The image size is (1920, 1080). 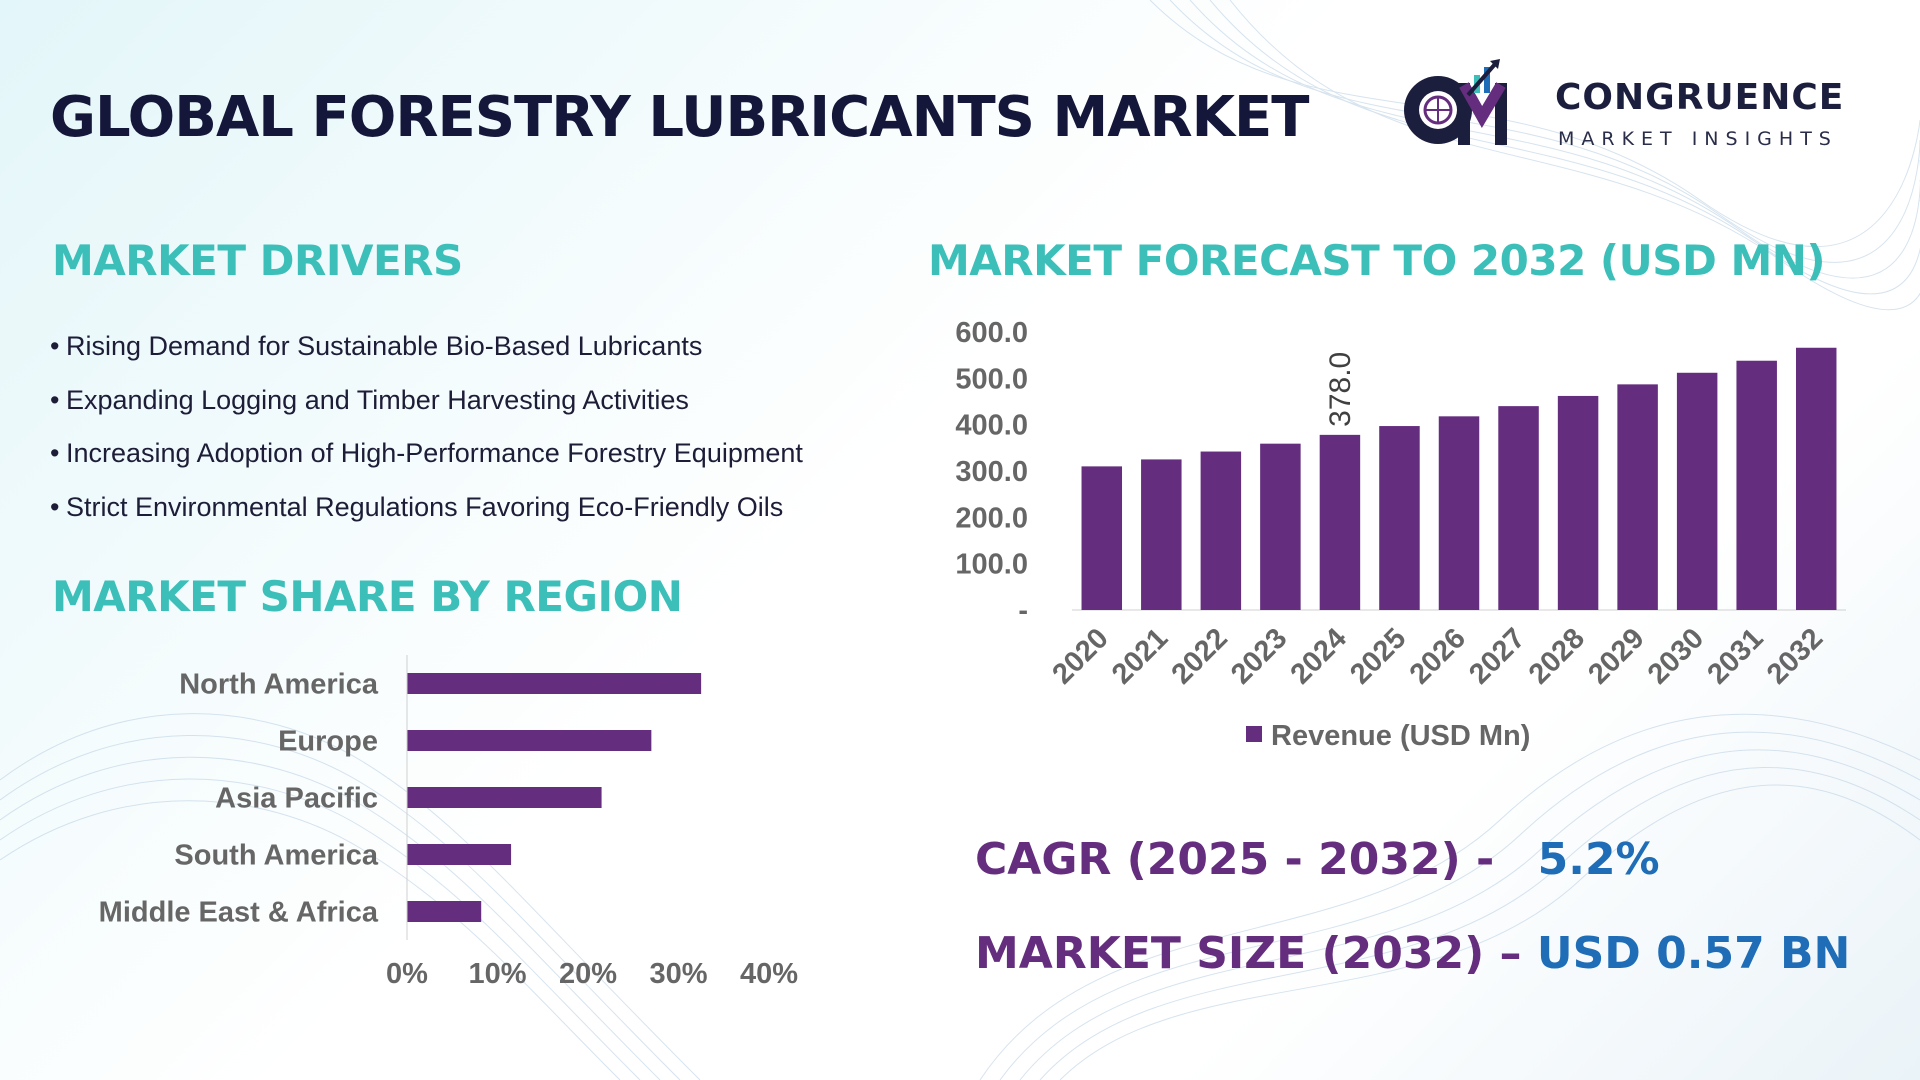 What do you see at coordinates (588, 974) in the screenshot?
I see `region-x-tick-label: 20%` at bounding box center [588, 974].